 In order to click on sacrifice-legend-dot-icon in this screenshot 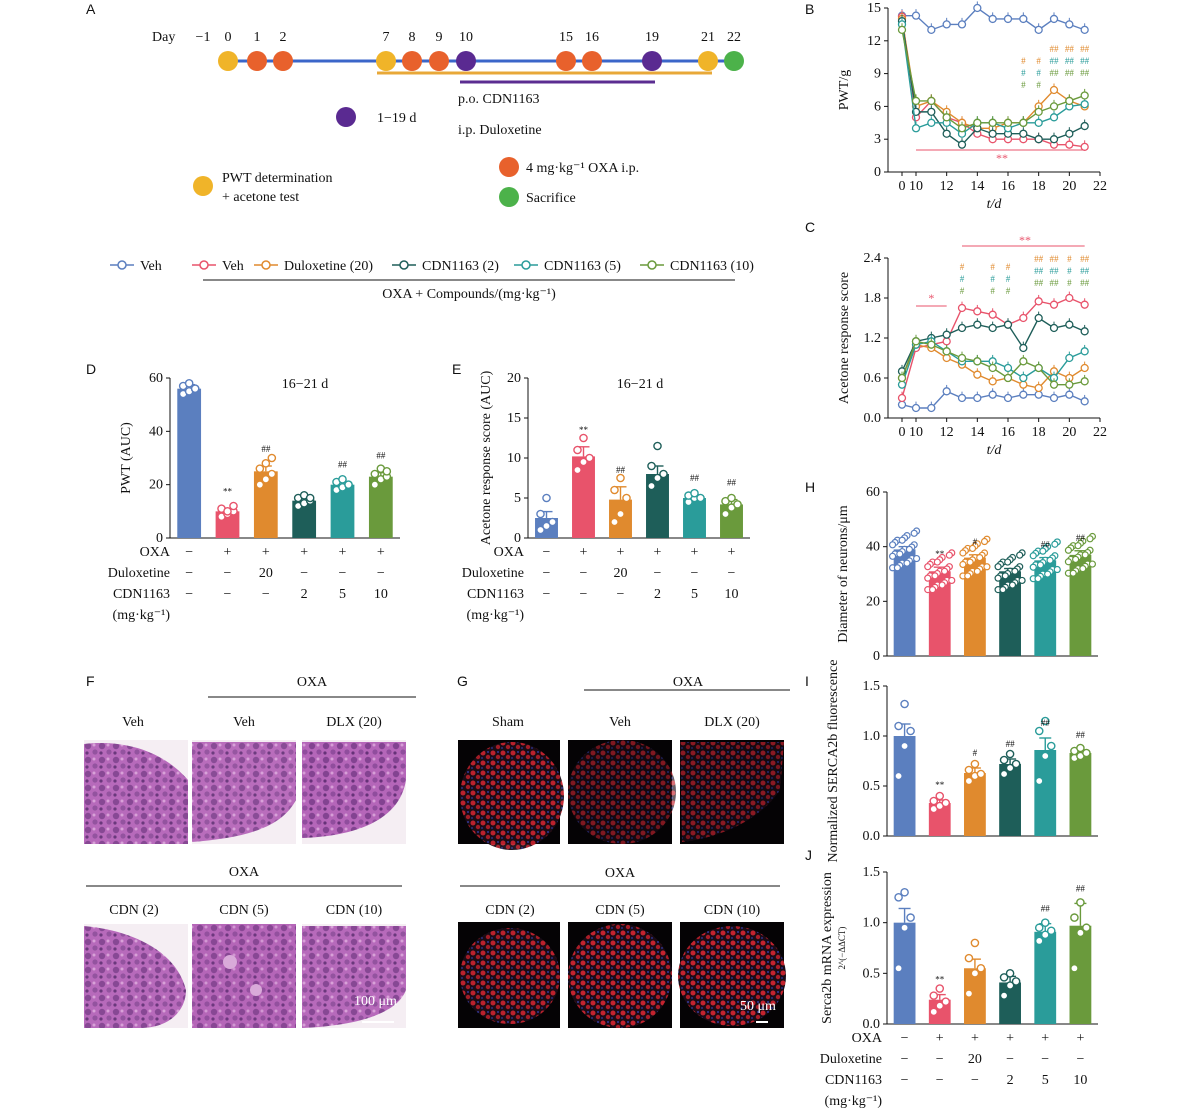, I will do `click(509, 197)`.